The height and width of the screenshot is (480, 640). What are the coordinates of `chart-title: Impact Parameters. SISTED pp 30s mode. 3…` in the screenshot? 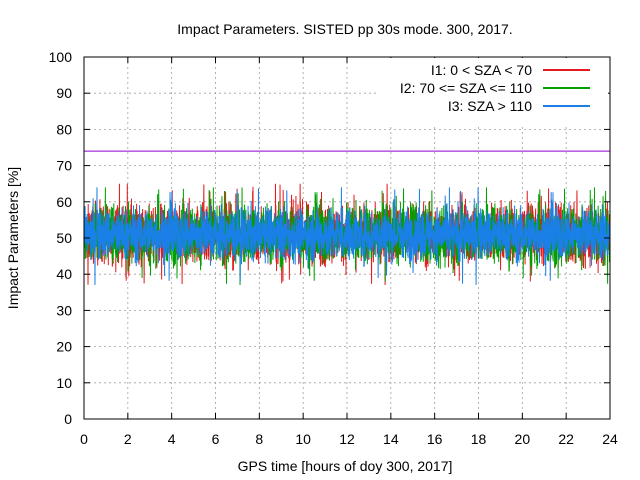 It's located at (344, 29).